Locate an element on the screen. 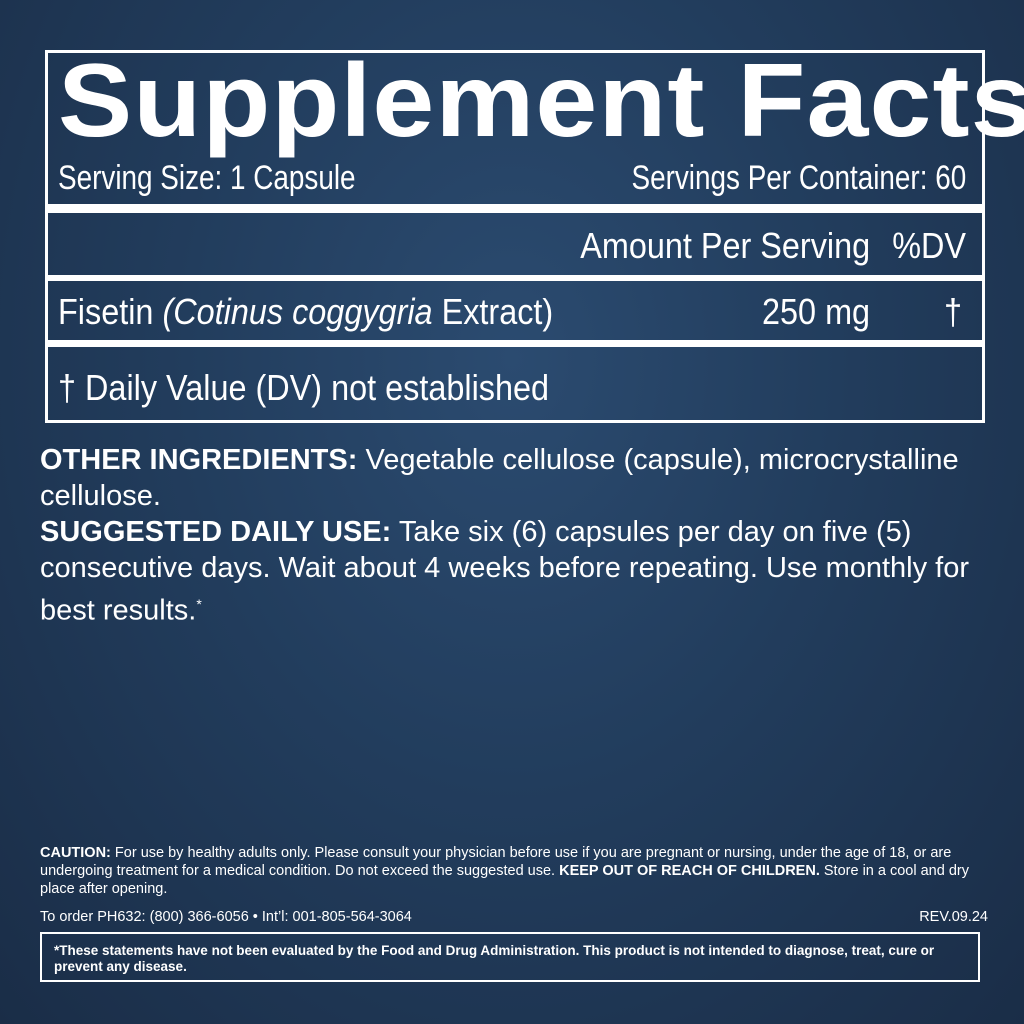 The width and height of the screenshot is (1024, 1024). dv-header: %DV is located at coordinates (929, 245).